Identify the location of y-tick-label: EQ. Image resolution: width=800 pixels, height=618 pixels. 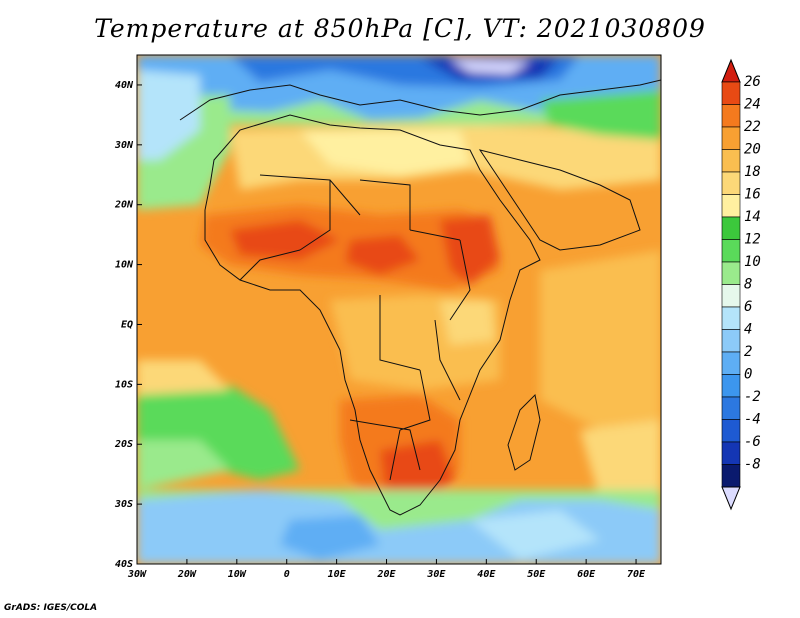
(127, 324).